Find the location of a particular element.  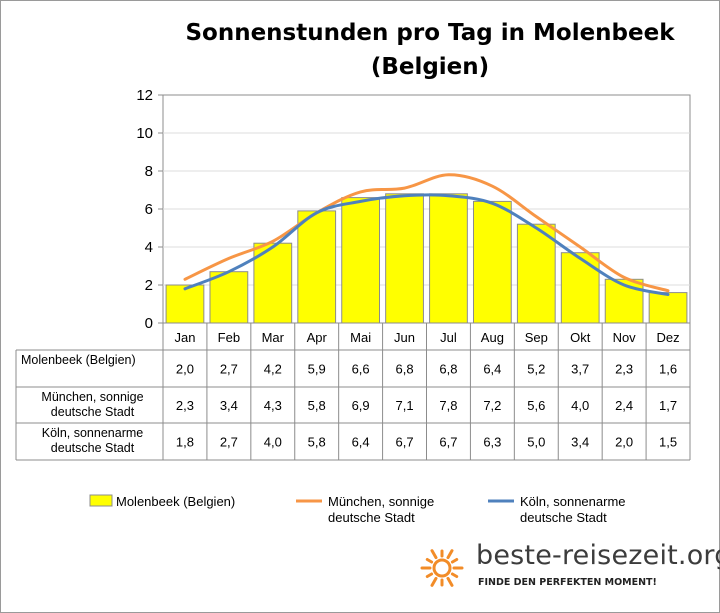

table-cell: 1,7 is located at coordinates (668, 405).